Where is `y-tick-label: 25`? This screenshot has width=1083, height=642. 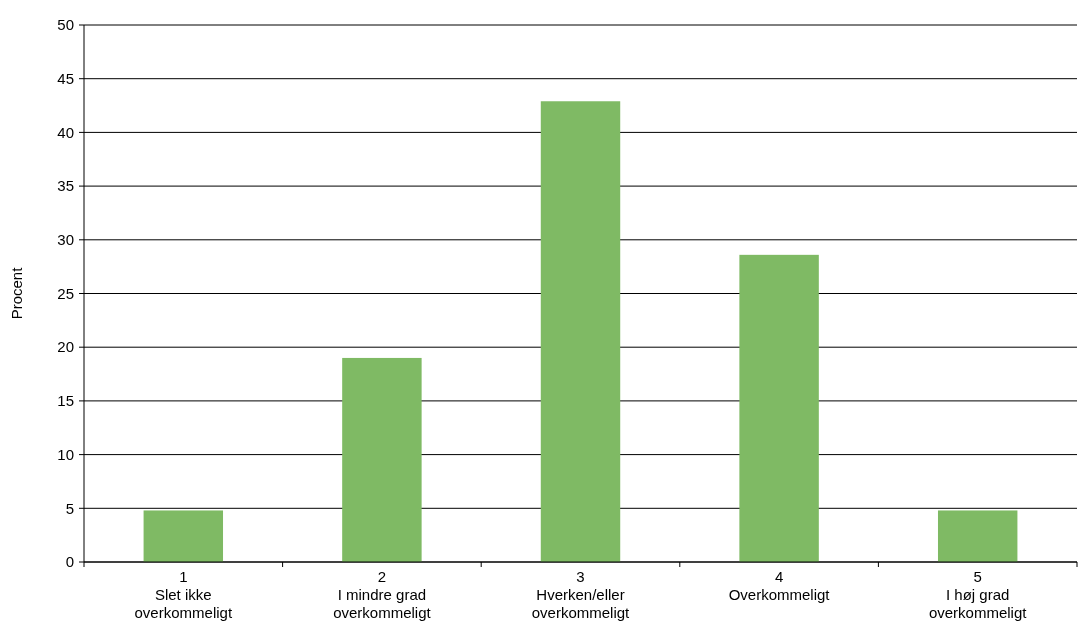
y-tick-label: 25 is located at coordinates (65, 293).